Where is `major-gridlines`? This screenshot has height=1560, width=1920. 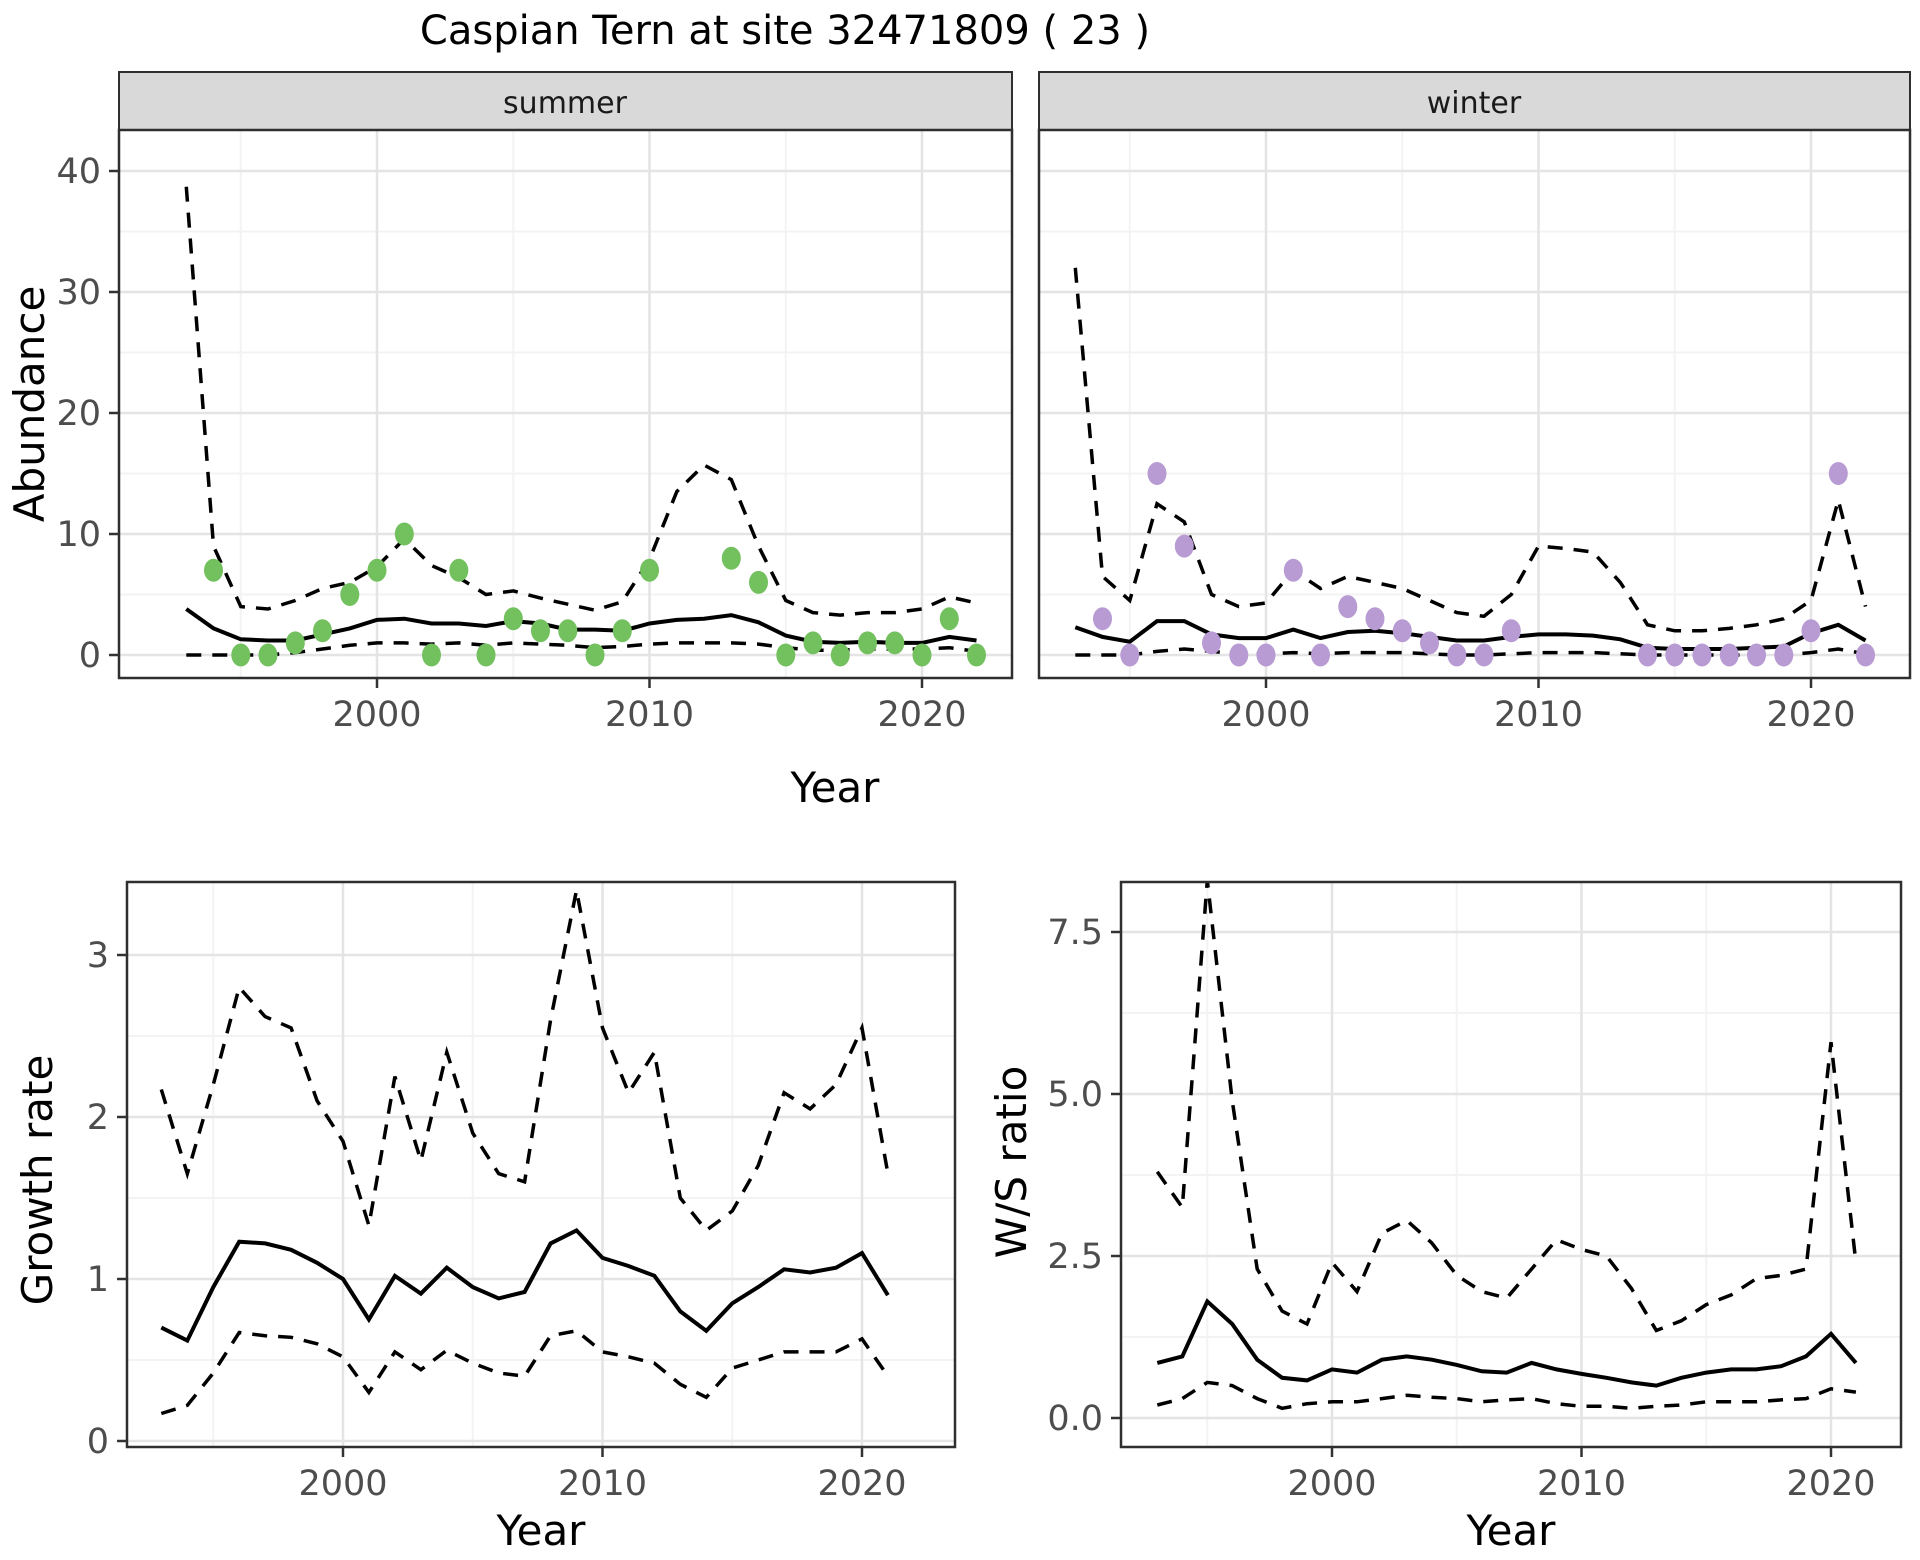 major-gridlines is located at coordinates (1511, 1164).